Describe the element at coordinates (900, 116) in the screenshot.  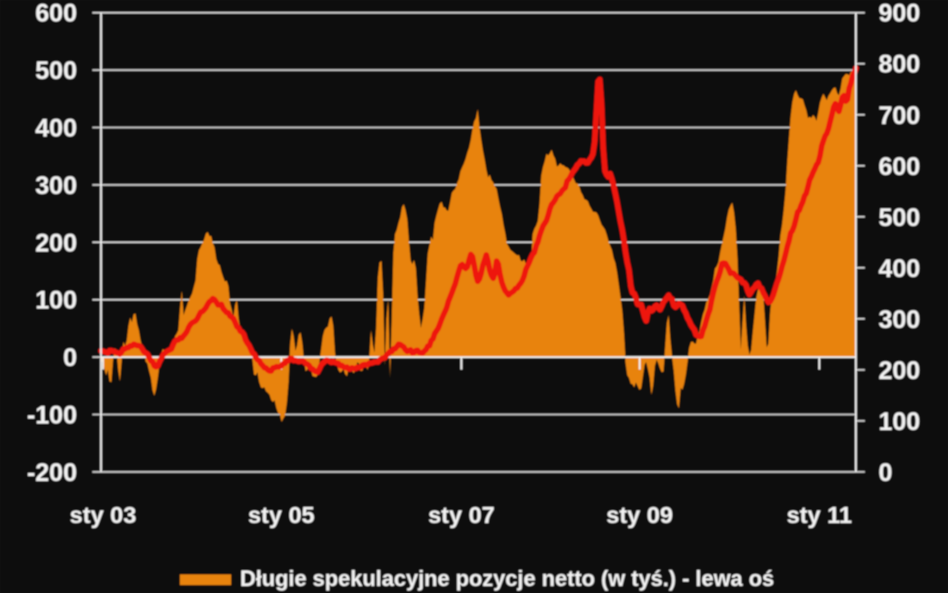
I see `svg-text: 700` at that location.